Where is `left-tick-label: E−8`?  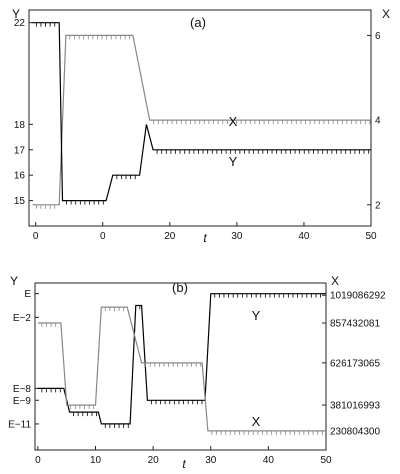 left-tick-label: E−8 is located at coordinates (22, 389).